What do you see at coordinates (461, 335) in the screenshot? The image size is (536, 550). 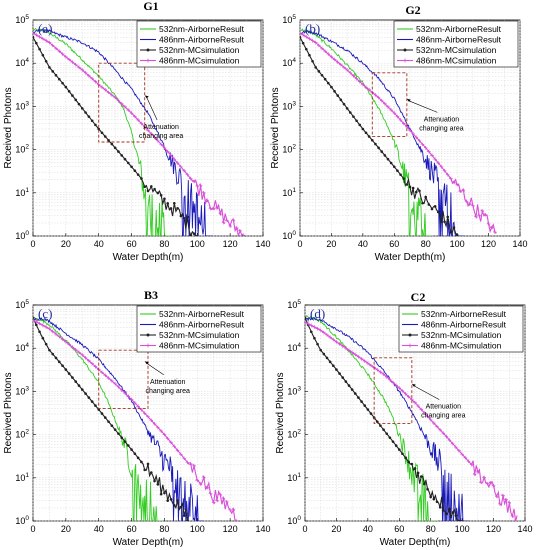 I see `legend-label-3: 532nm-MCsimulation` at bounding box center [461, 335].